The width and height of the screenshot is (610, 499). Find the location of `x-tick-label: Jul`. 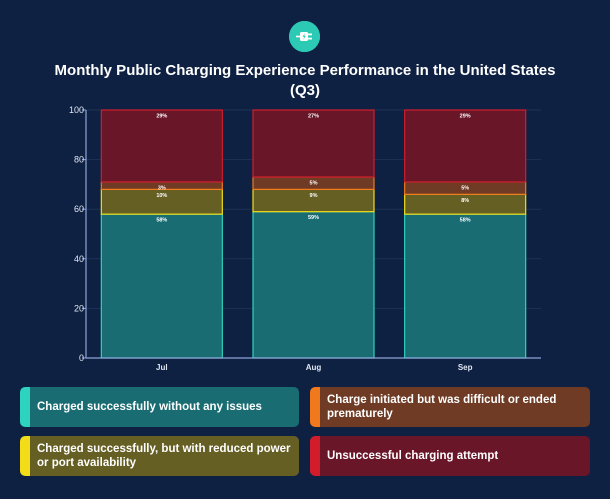

x-tick-label: Jul is located at coordinates (162, 367).